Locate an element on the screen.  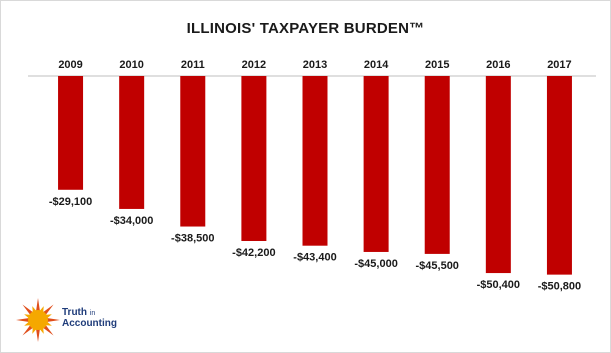
x-tick-label-2012: 2012 is located at coordinates (254, 65).